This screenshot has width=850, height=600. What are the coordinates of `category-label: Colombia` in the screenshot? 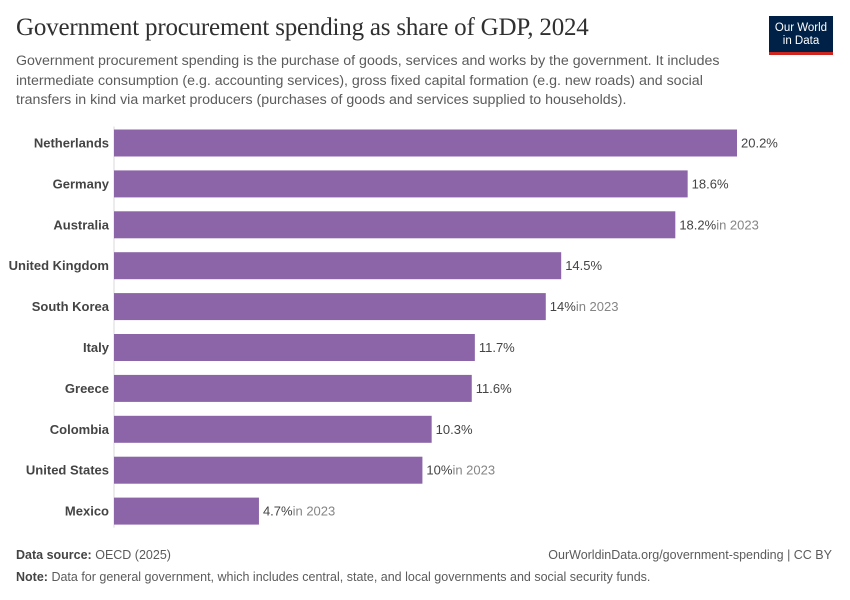 It's located at (80, 429).